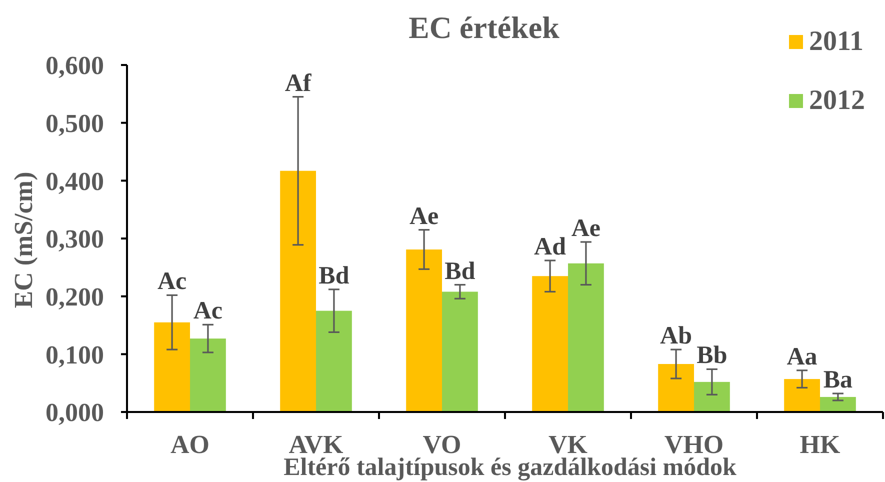 The width and height of the screenshot is (885, 482). Describe the element at coordinates (75, 123) in the screenshot. I see `y-tick-label: 0,500` at that location.